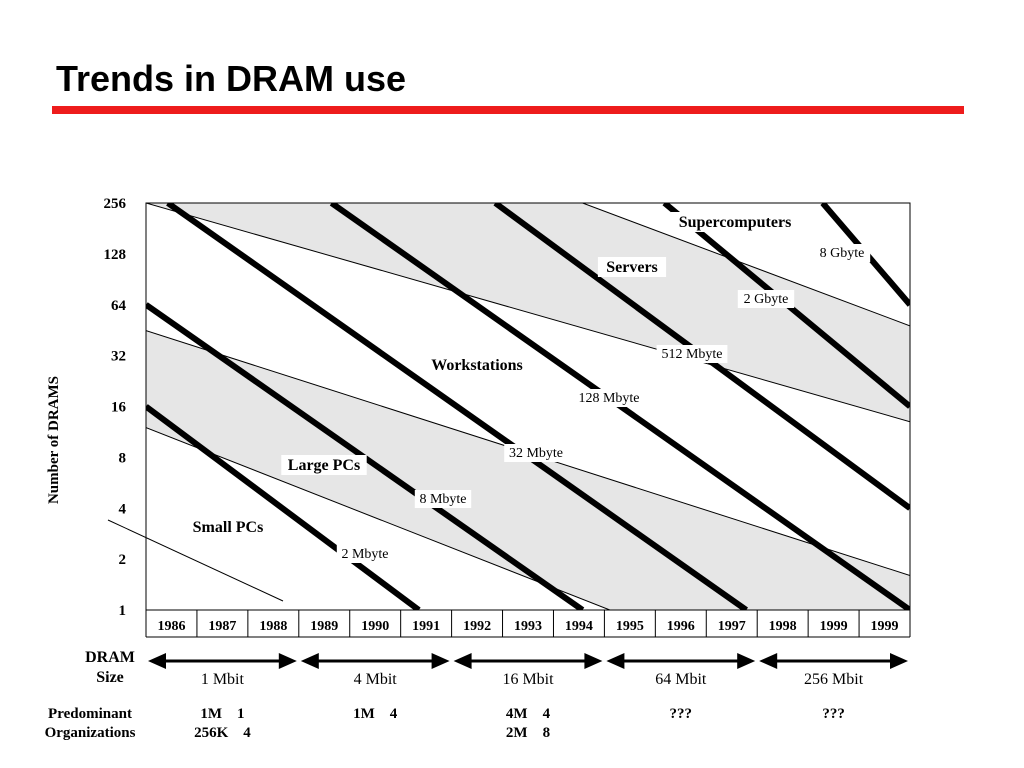  I want to click on dram-size-label: 256 Mbit, so click(834, 679).